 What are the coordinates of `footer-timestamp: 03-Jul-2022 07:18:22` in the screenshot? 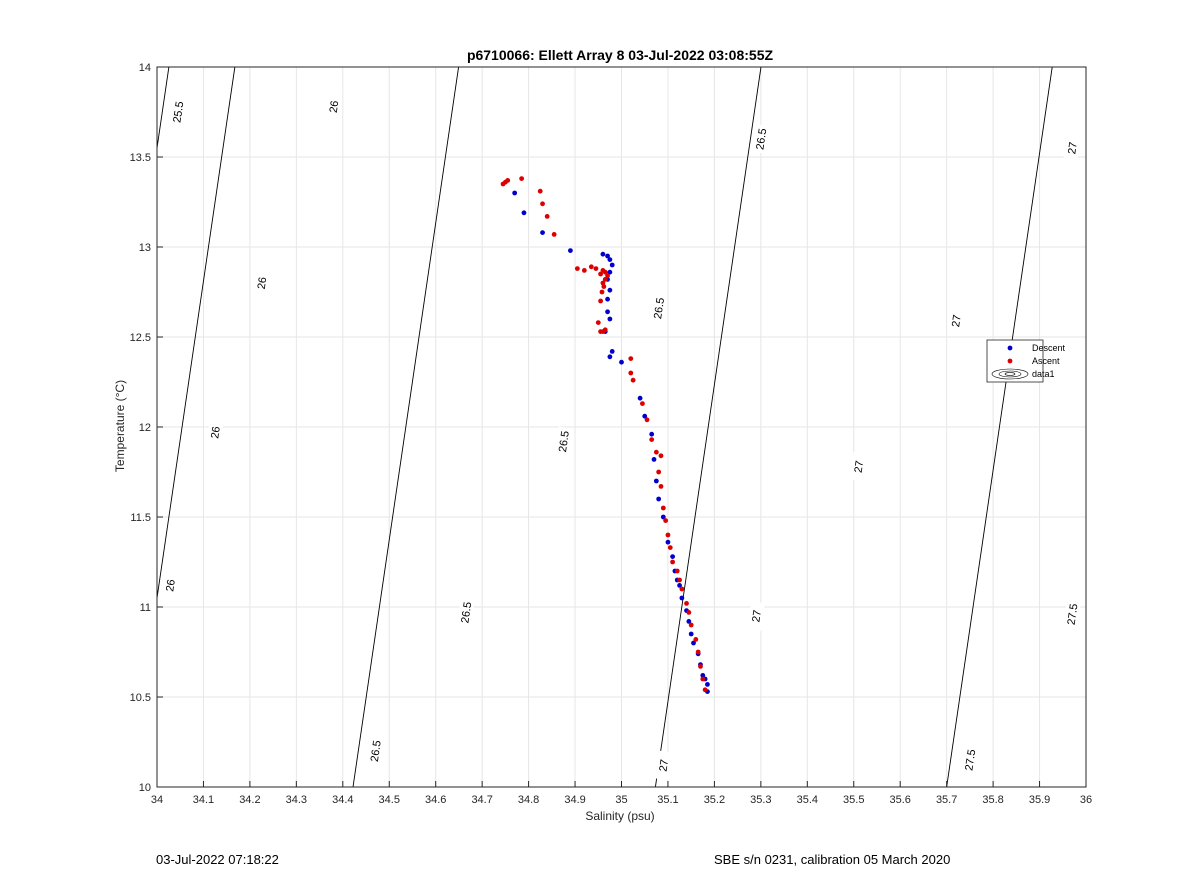 It's located at (217, 859).